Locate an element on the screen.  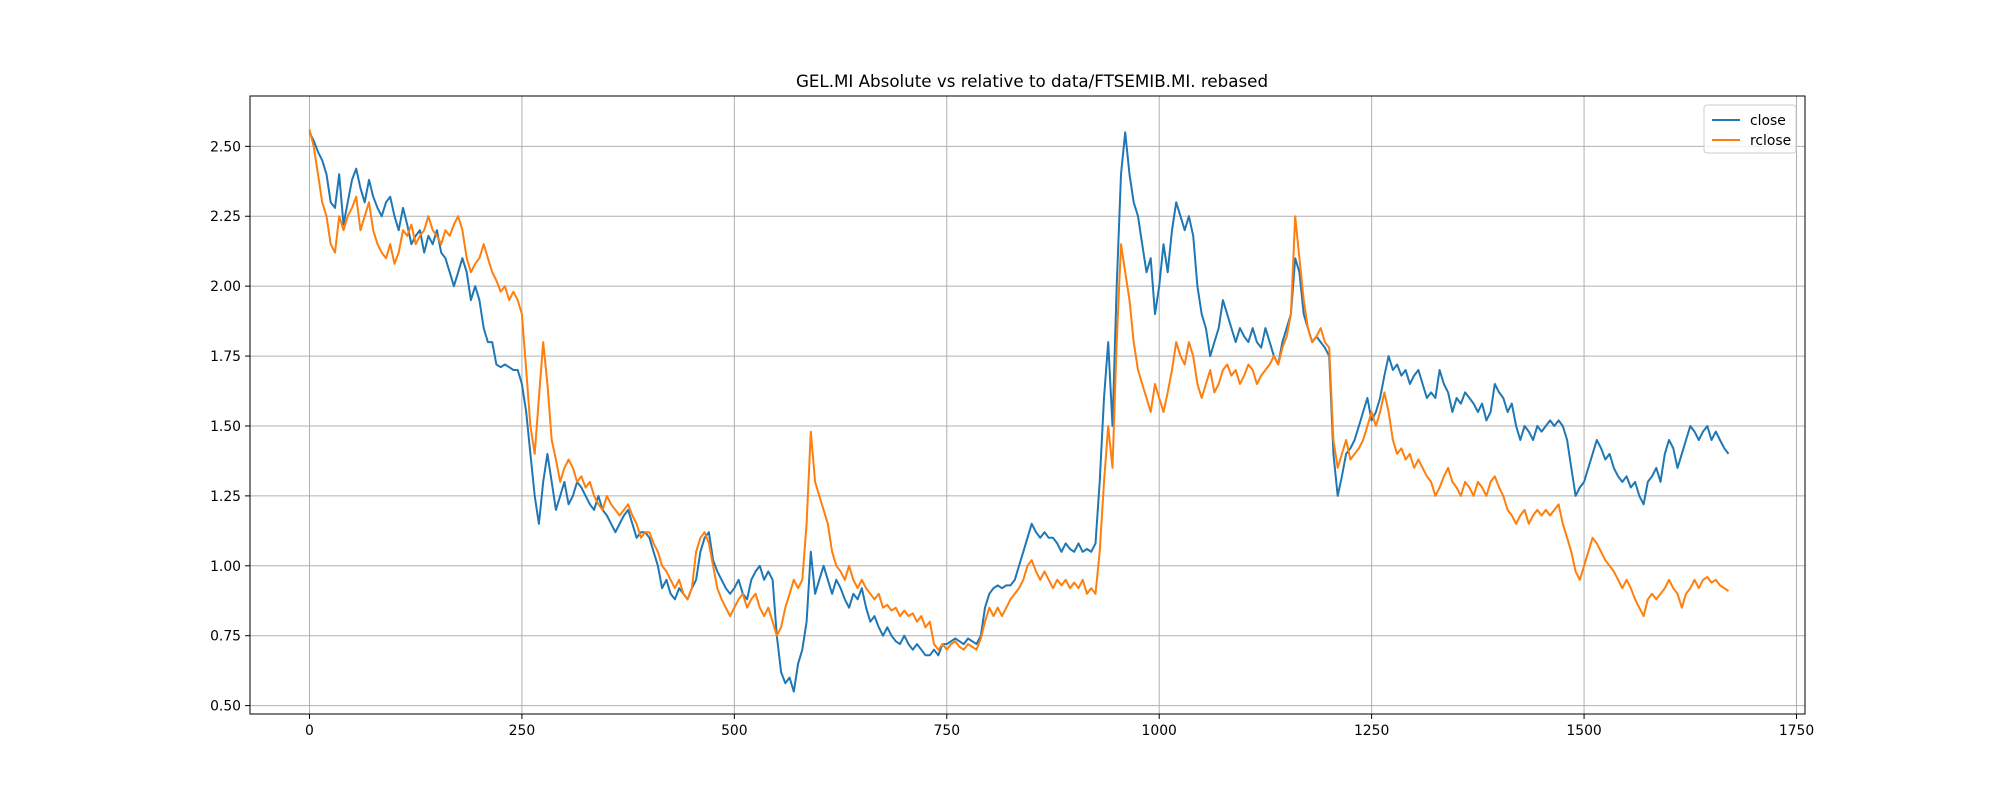
y-tick-label: 1.50 is located at coordinates (225, 427).